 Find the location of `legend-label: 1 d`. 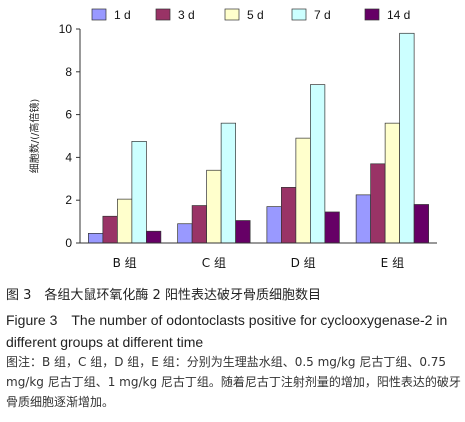

legend-label: 1 d is located at coordinates (122, 15).